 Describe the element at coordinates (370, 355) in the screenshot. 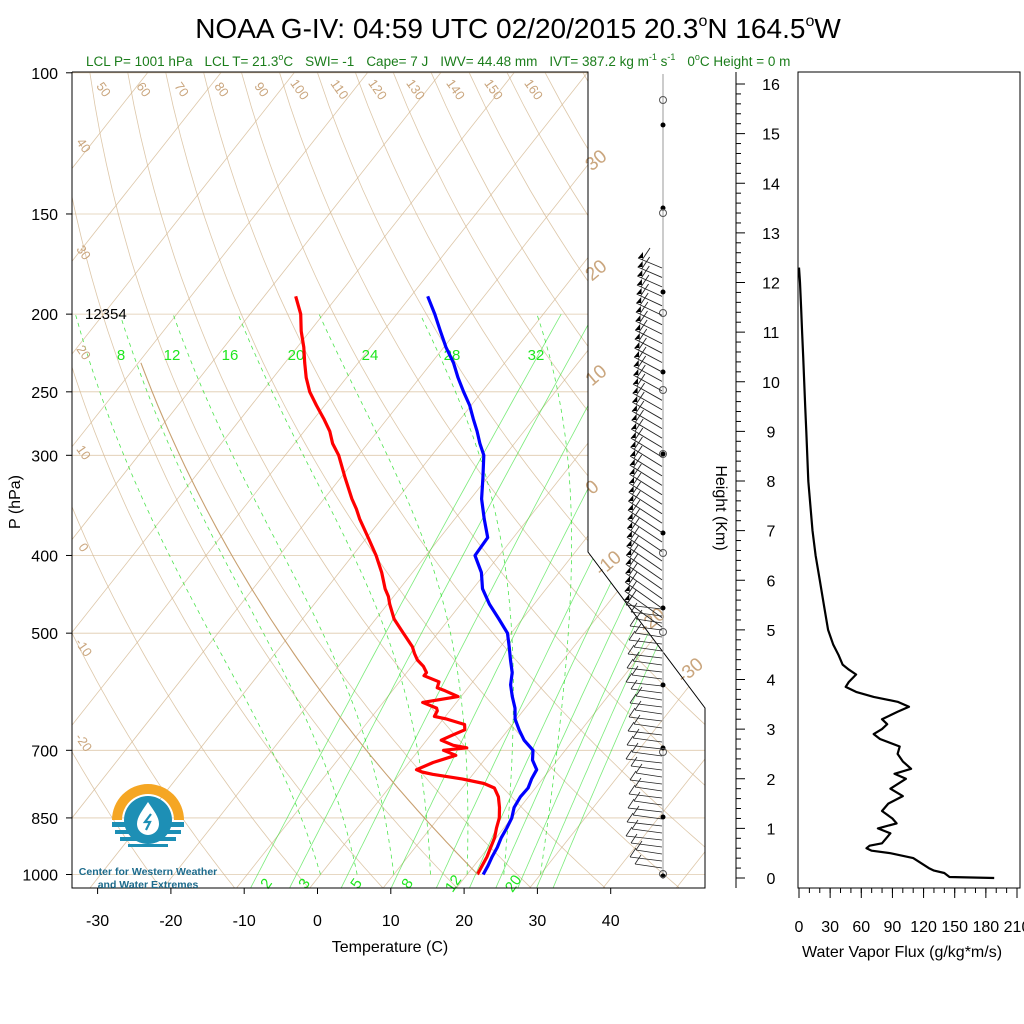

I see `mixing-ratio-label: 24` at that location.